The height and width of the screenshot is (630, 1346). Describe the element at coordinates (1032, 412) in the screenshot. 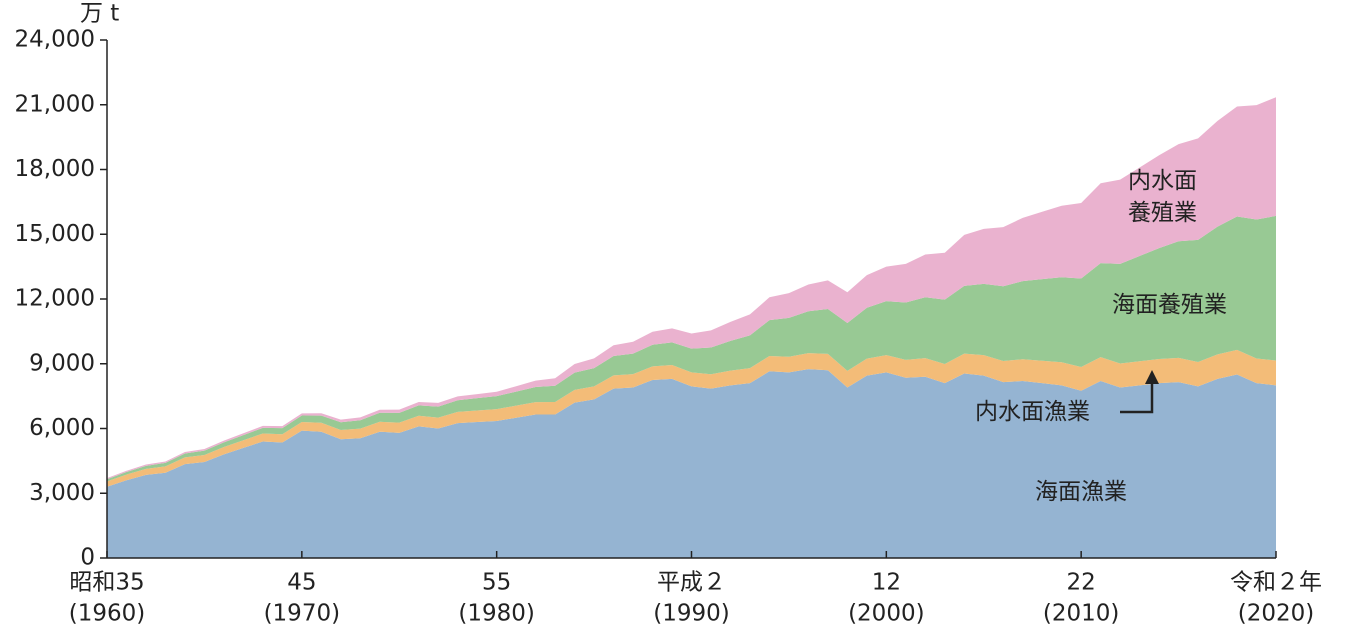

I see `series-label: 内水面漁業` at that location.